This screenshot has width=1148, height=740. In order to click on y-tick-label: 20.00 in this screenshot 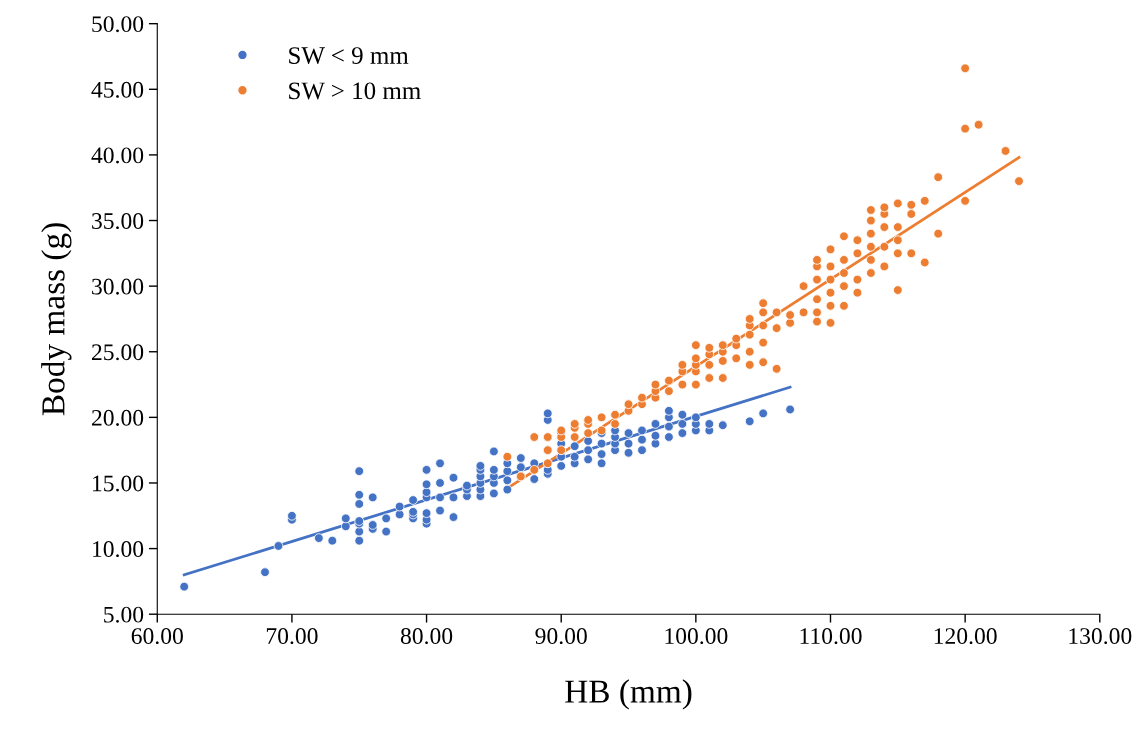, I will do `click(117, 417)`.